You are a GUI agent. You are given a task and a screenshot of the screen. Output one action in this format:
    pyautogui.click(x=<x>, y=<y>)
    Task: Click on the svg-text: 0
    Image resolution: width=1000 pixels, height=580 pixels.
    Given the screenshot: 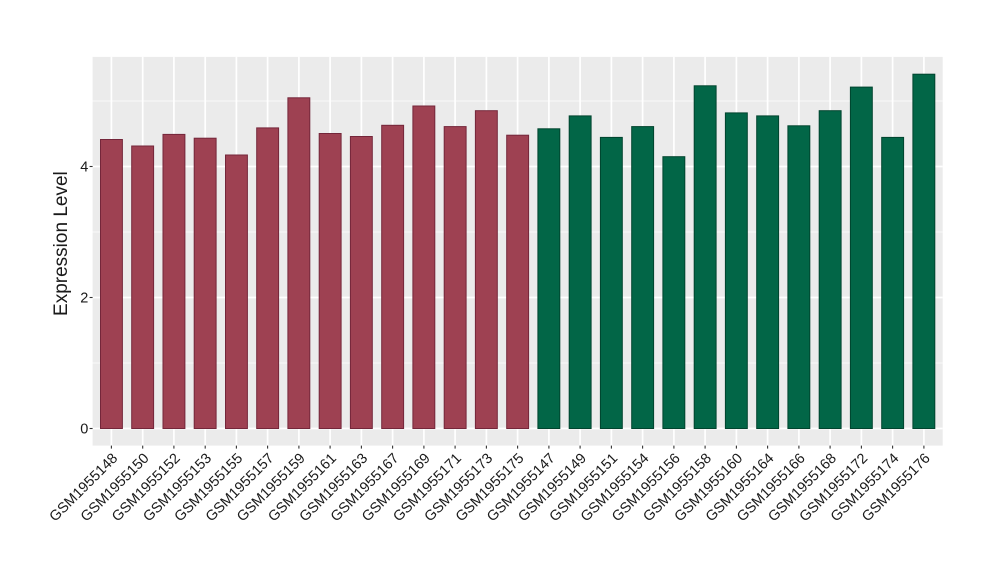 What is the action you would take?
    pyautogui.click(x=84, y=430)
    